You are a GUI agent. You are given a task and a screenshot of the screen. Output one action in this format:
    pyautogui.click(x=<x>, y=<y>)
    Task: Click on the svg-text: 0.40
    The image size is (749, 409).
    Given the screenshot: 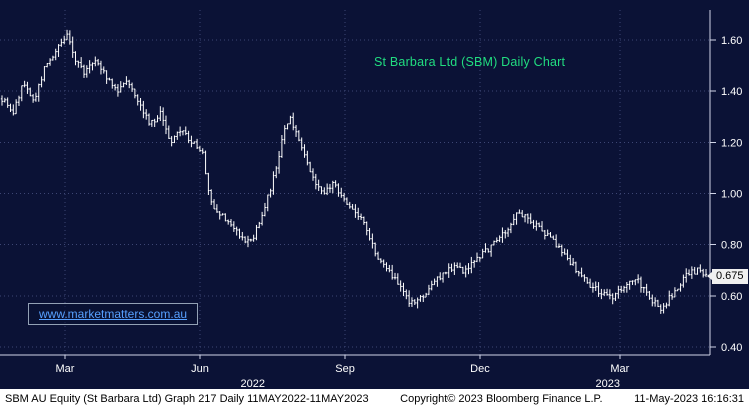 What is the action you would take?
    pyautogui.click(x=731, y=348)
    